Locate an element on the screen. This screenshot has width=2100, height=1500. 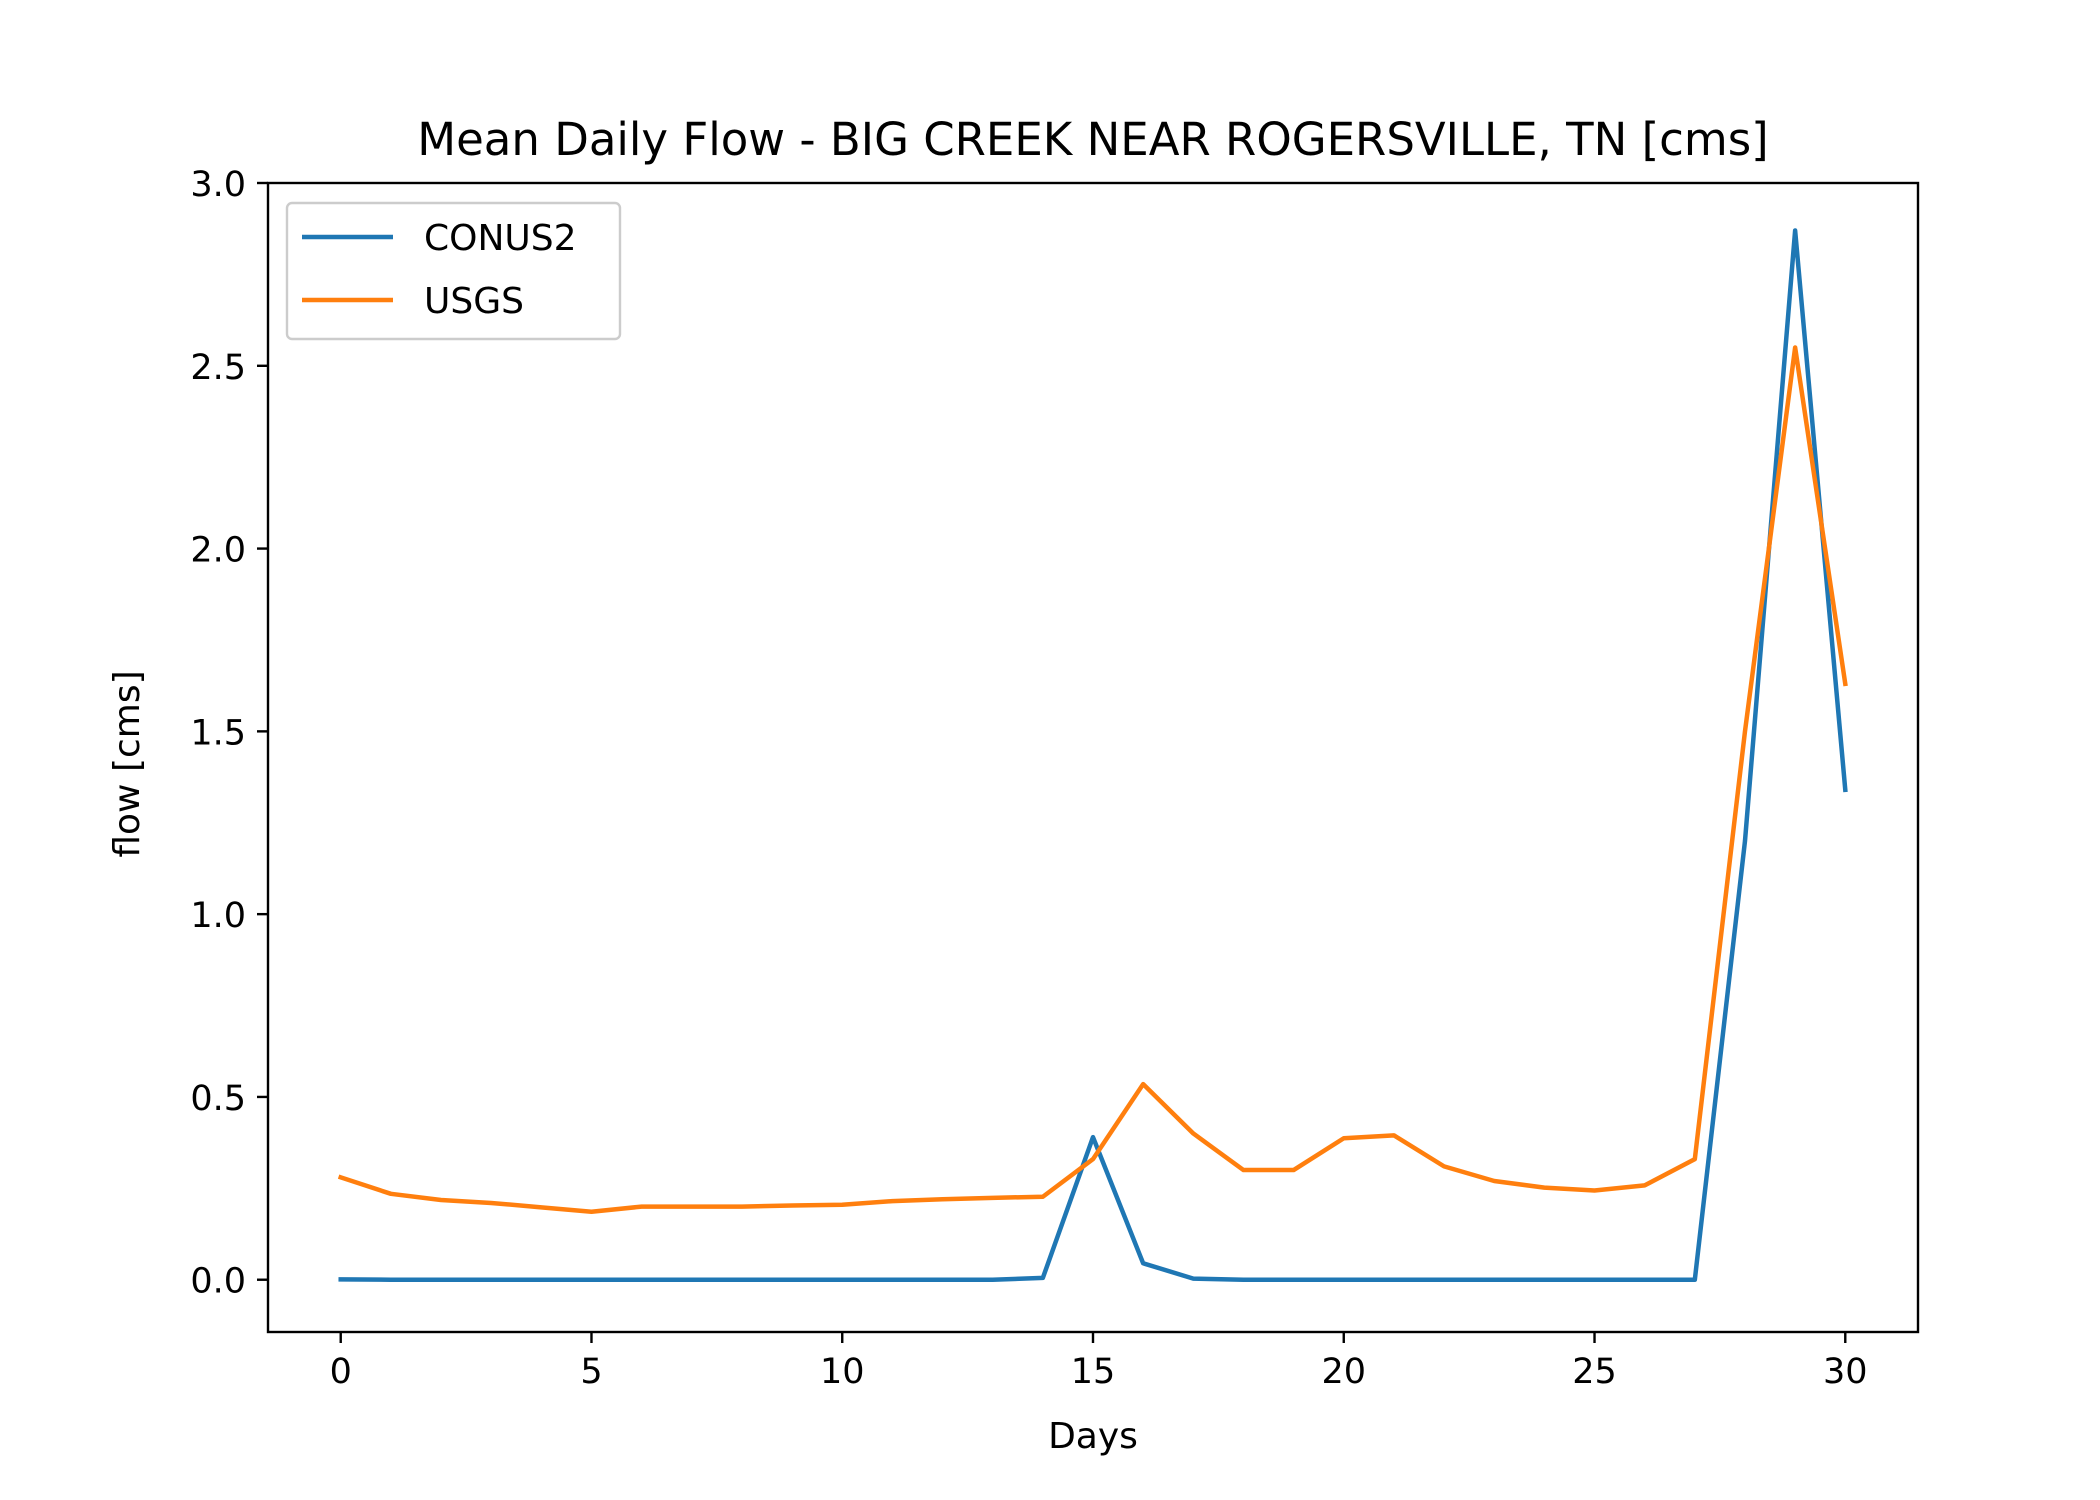
x-tick-label: 10 is located at coordinates (842, 1372).